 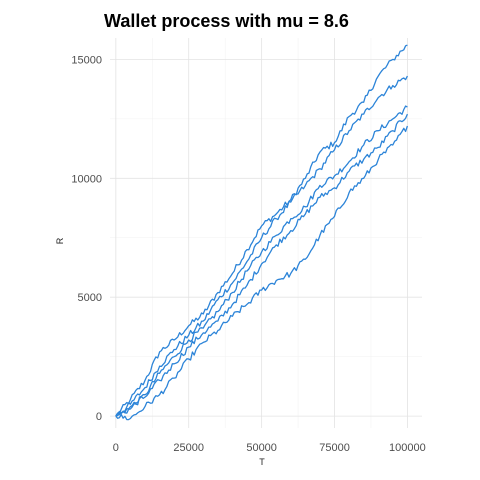 What do you see at coordinates (188, 448) in the screenshot?
I see `x-tick-label: 25000` at bounding box center [188, 448].